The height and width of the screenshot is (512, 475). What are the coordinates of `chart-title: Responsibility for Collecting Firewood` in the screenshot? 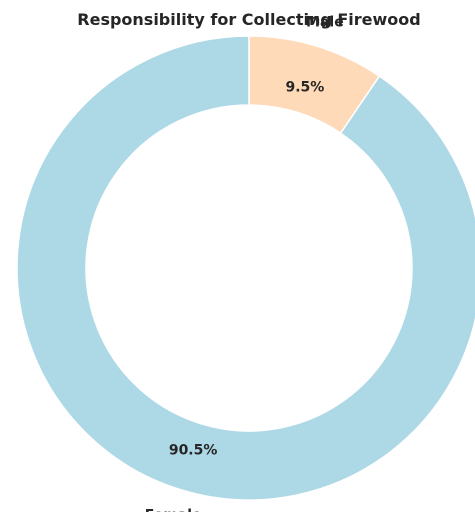 It's located at (248, 19).